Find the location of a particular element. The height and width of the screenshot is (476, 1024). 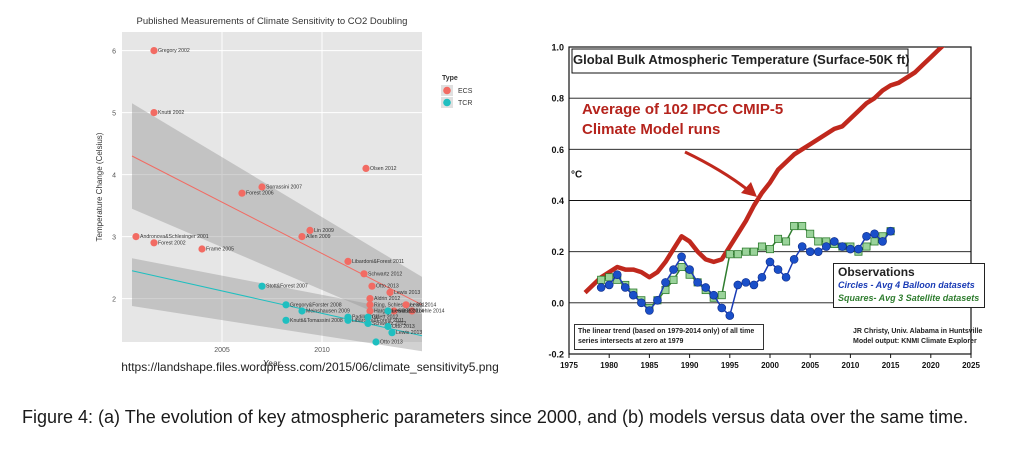

y-axis-label: Temperature Change (Celsius) is located at coordinates (99, 186).